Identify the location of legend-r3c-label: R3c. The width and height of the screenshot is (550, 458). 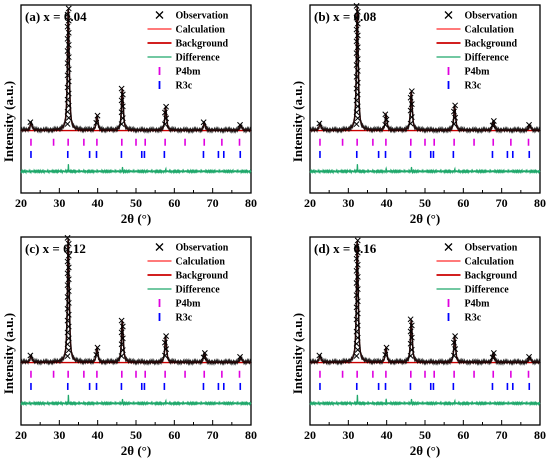
(184, 86).